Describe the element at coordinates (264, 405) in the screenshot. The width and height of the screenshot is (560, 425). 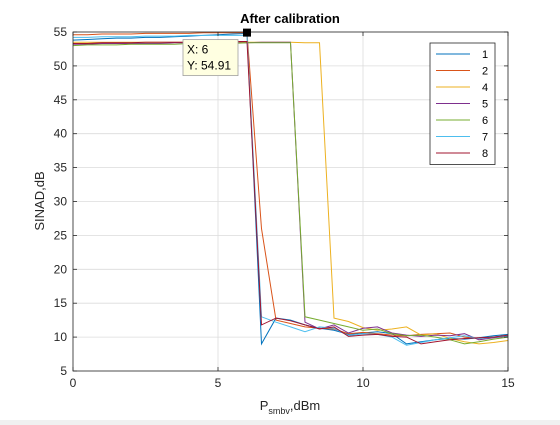
I see `x-axis-label-main: P` at that location.